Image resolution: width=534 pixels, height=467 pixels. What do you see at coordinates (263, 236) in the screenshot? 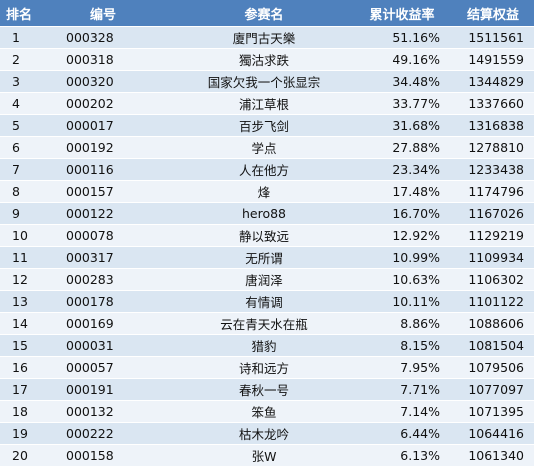
I see `cell-name: 静以致远` at bounding box center [263, 236].